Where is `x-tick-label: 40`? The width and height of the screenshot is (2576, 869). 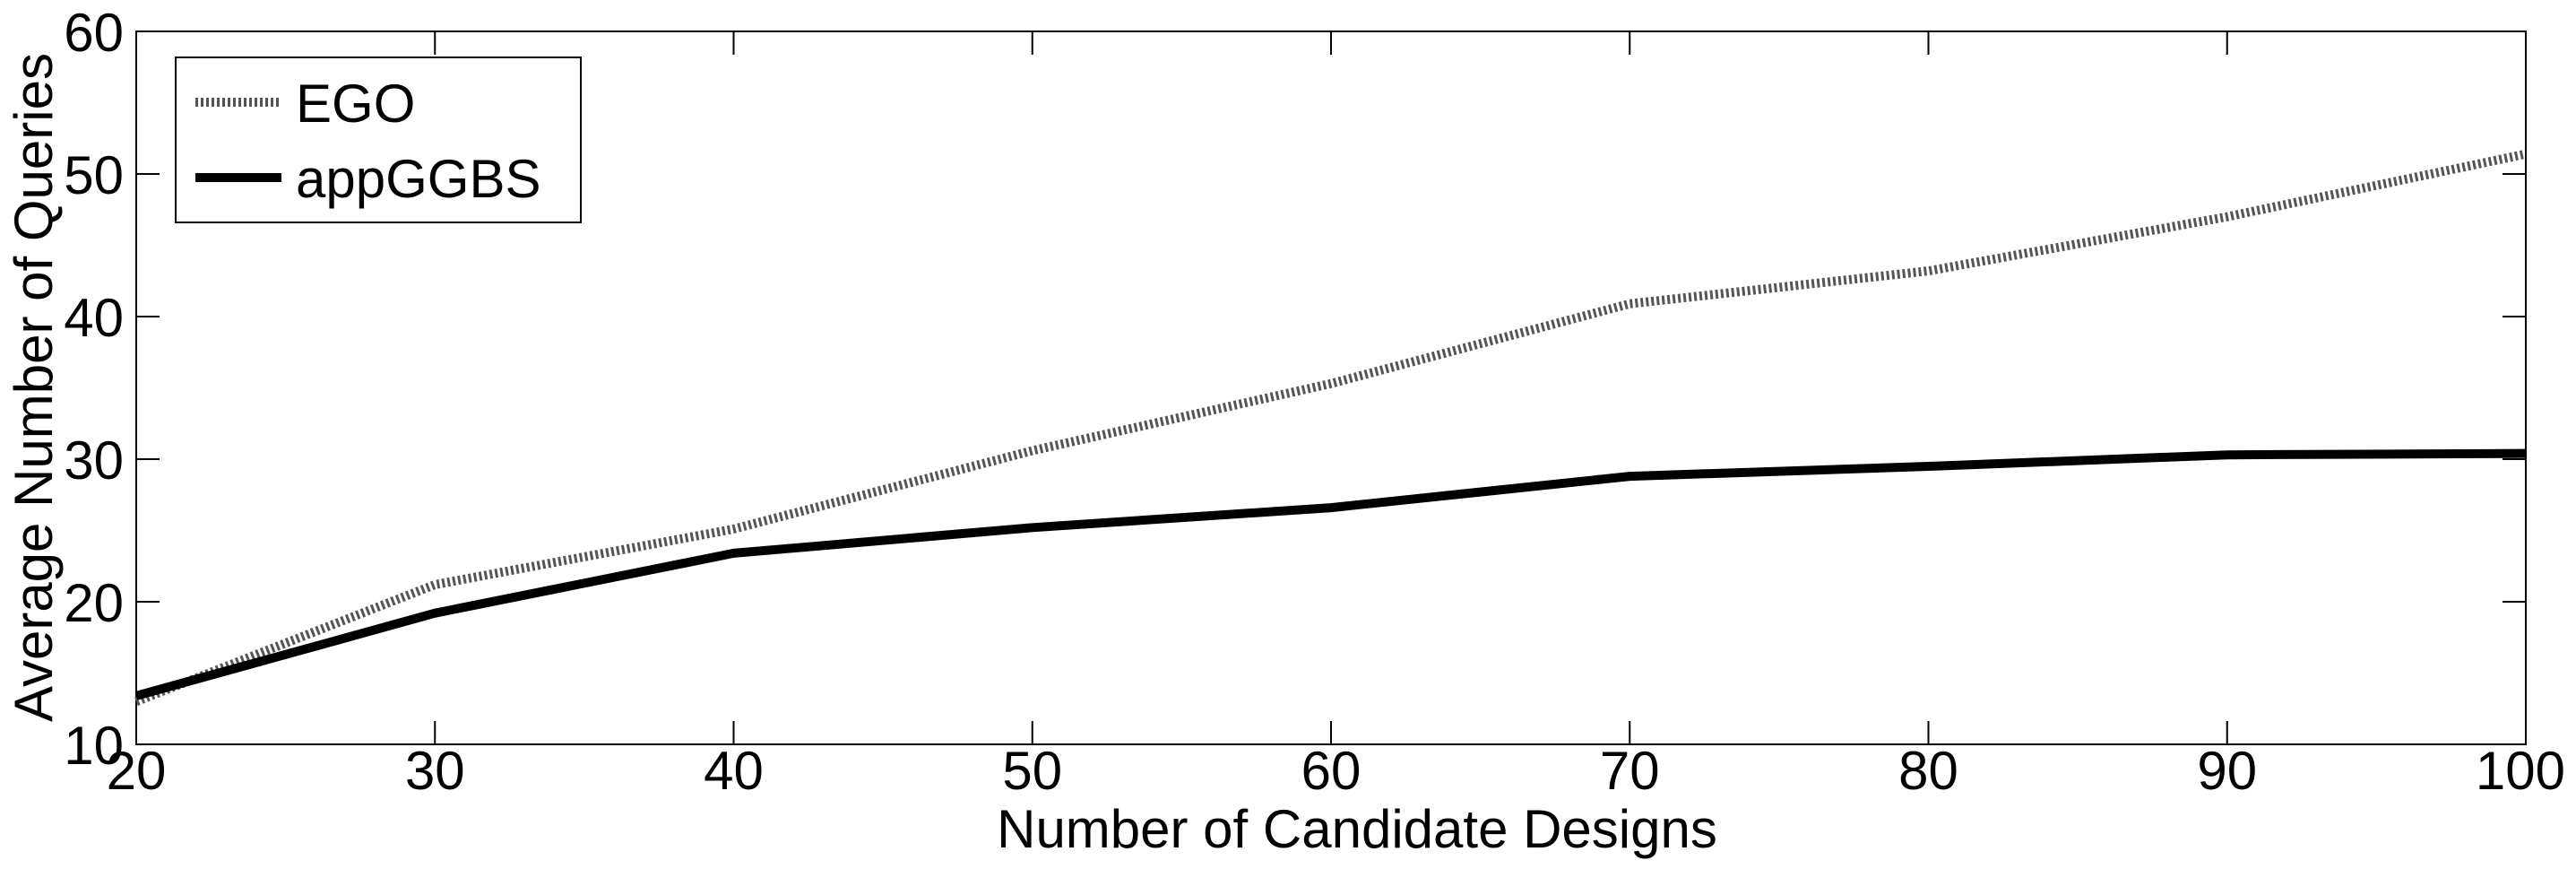 x-tick-label: 40 is located at coordinates (734, 771).